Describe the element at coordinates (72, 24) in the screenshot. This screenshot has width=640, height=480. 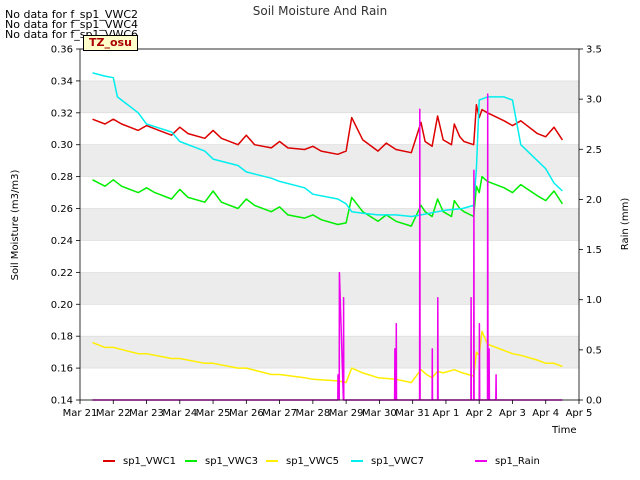
I see `no-data-note-2: No data for f_sp1_VWC4` at that location.